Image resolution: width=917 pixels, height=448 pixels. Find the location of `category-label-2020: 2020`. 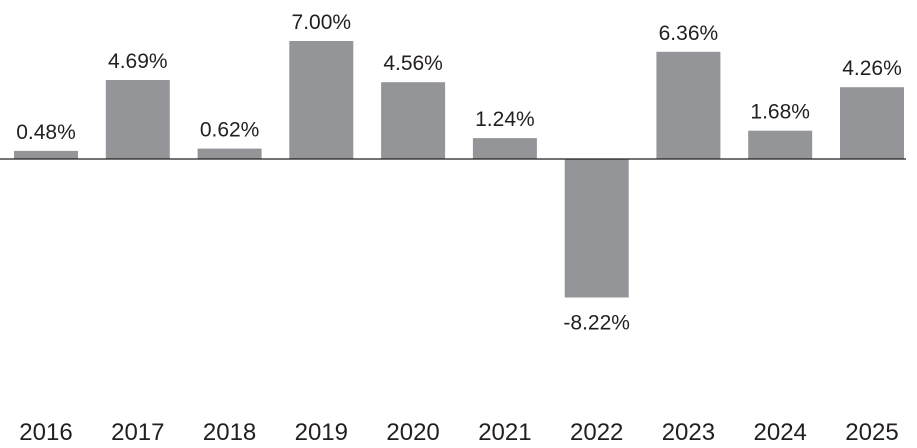

category-label-2020: 2020 is located at coordinates (412, 432).